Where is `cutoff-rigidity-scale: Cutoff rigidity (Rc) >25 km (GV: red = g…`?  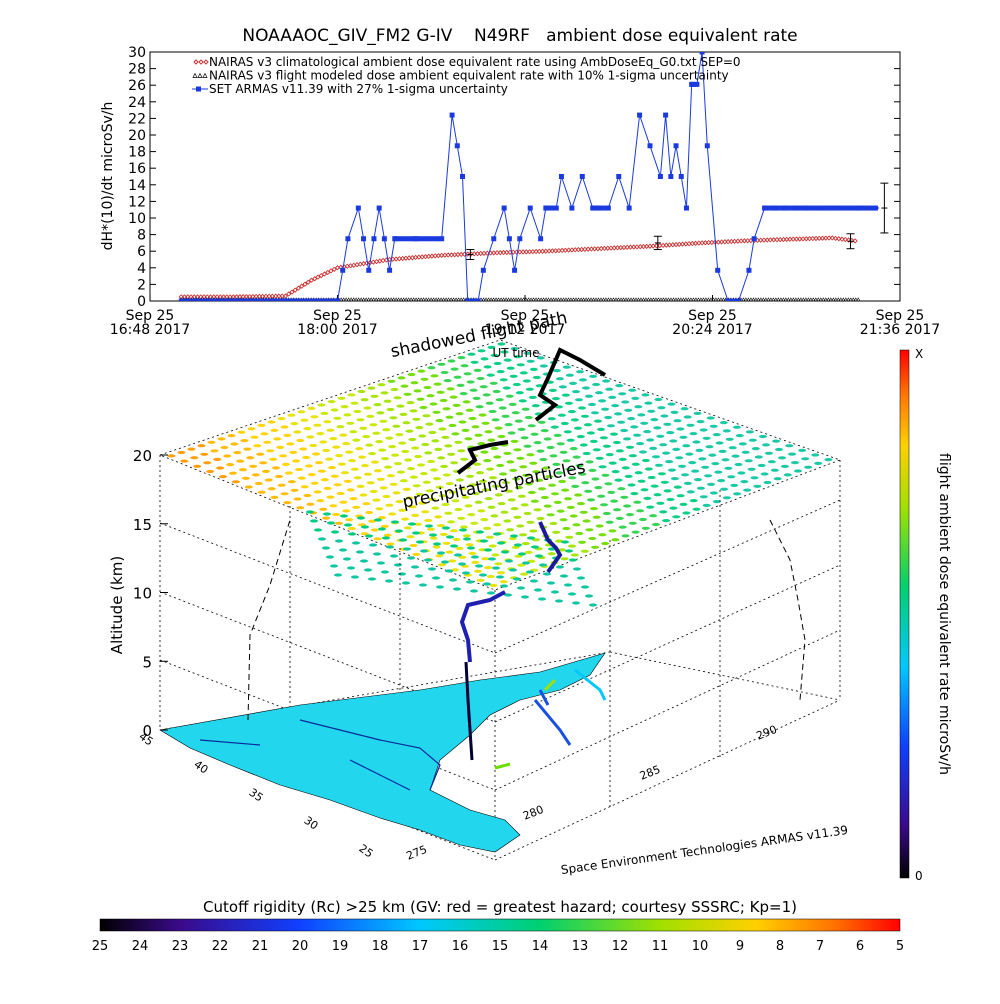 cutoff-rigidity-scale: Cutoff rigidity (Rc) >25 km (GV: red = g… is located at coordinates (498, 926).